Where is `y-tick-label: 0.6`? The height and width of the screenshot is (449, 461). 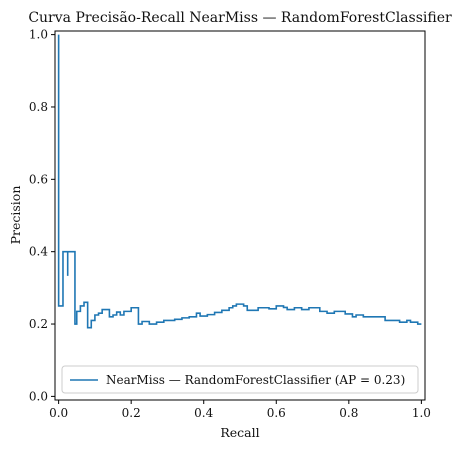
y-tick-label: 0.6 is located at coordinates (38, 179).